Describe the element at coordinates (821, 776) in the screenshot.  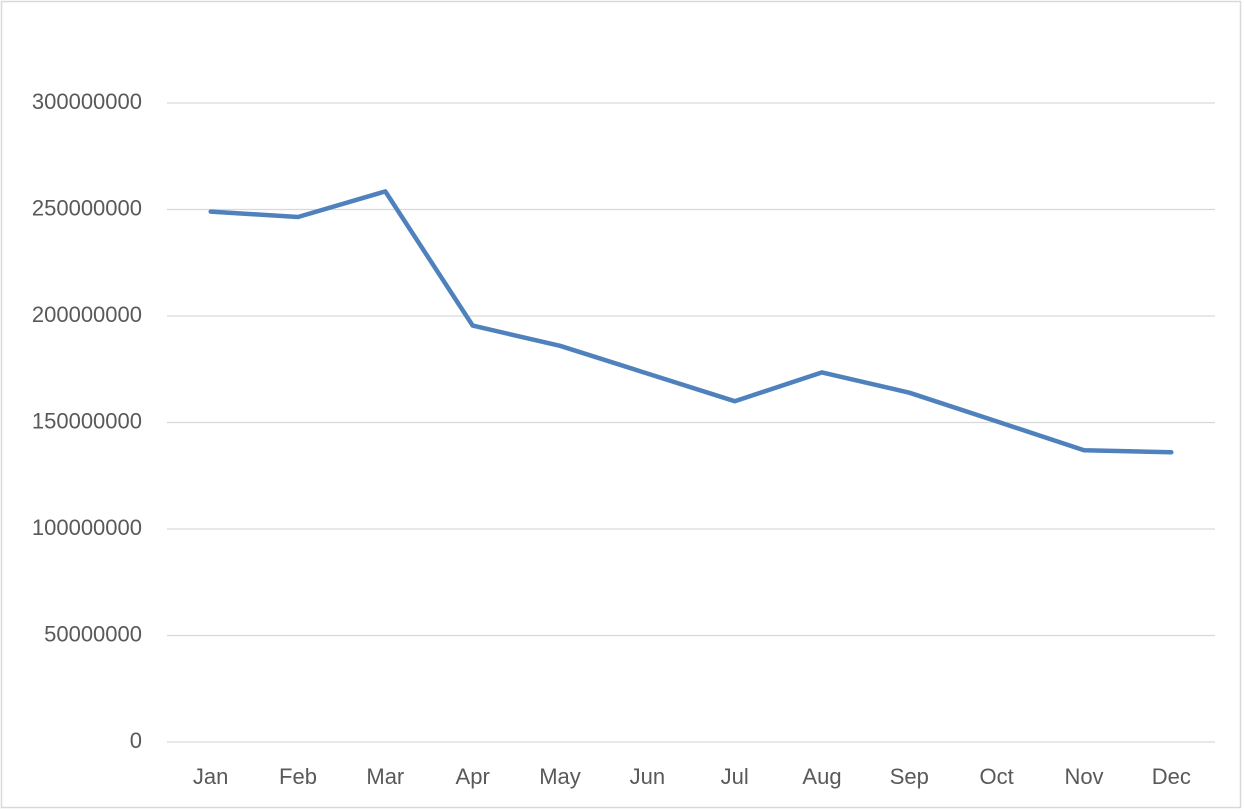
I see `x-tick-label: Aug` at that location.